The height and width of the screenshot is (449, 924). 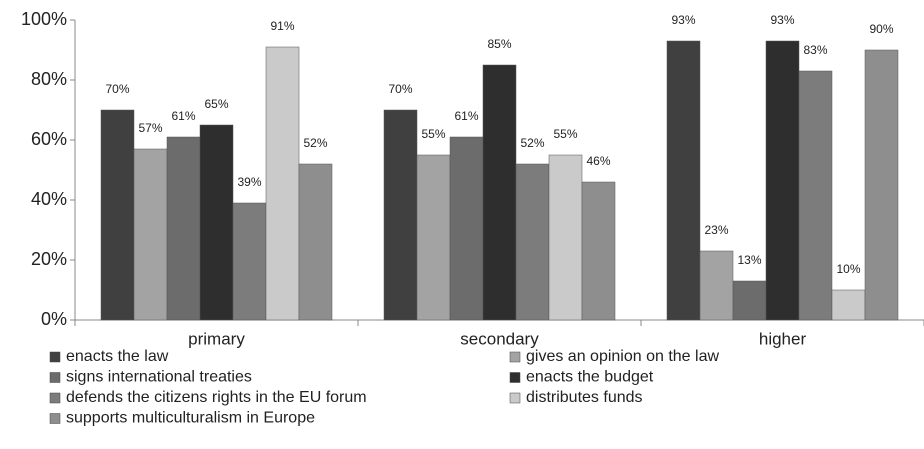 I want to click on legend-label: enacts the budget, so click(x=590, y=377).